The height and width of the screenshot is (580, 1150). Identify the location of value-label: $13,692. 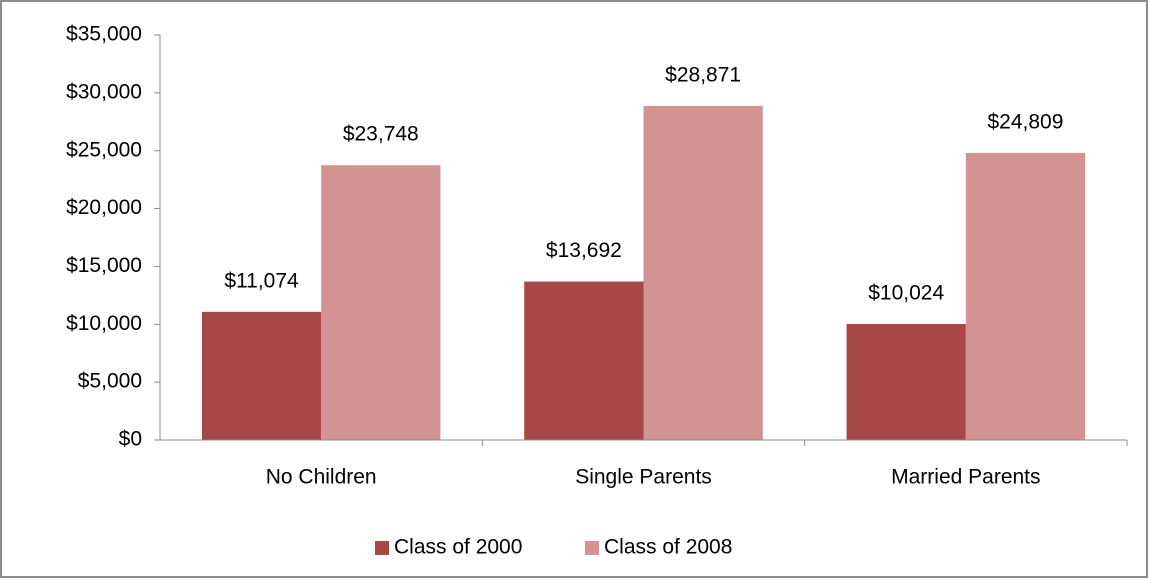
(584, 250).